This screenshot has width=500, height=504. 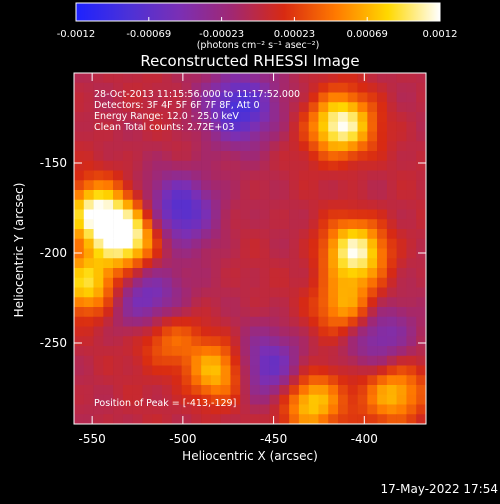 What do you see at coordinates (258, 12) in the screenshot?
I see `colorbar` at bounding box center [258, 12].